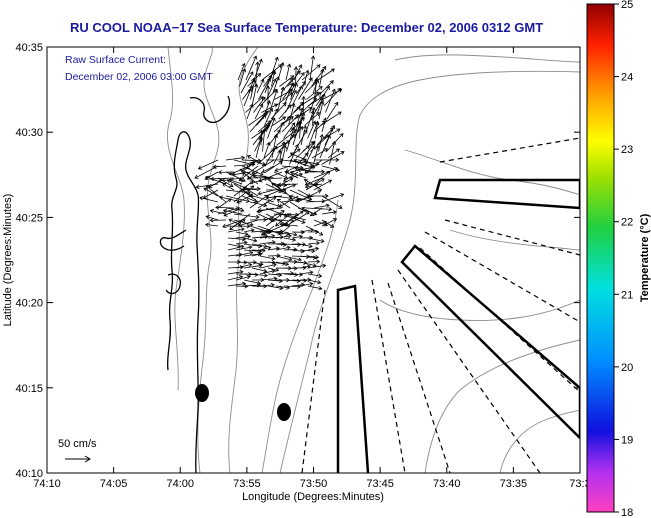  I want to click on colorbar-tick-label: 19, so click(627, 440).